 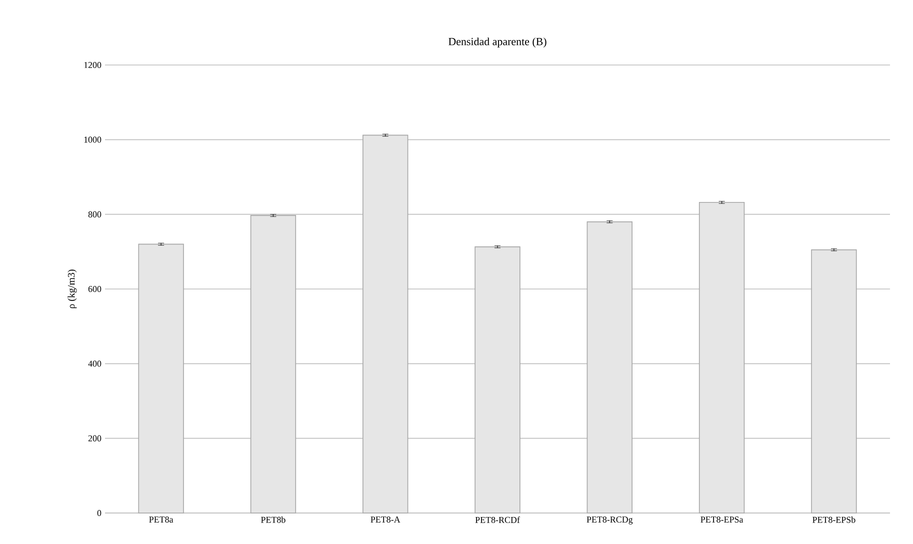 What do you see at coordinates (497, 519) in the screenshot?
I see `x-tick-label: PET8-RCDf` at bounding box center [497, 519].